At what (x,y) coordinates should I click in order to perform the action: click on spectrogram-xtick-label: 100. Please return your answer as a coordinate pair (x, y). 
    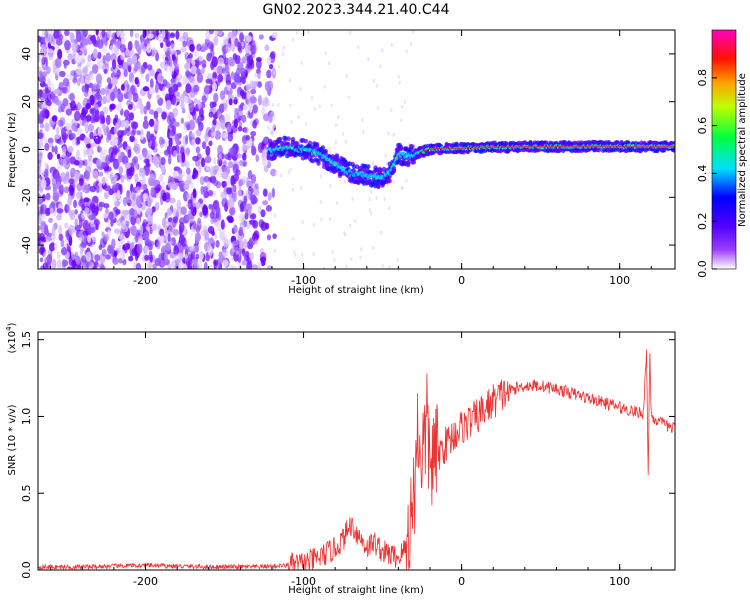
    Looking at the image, I should click on (619, 280).